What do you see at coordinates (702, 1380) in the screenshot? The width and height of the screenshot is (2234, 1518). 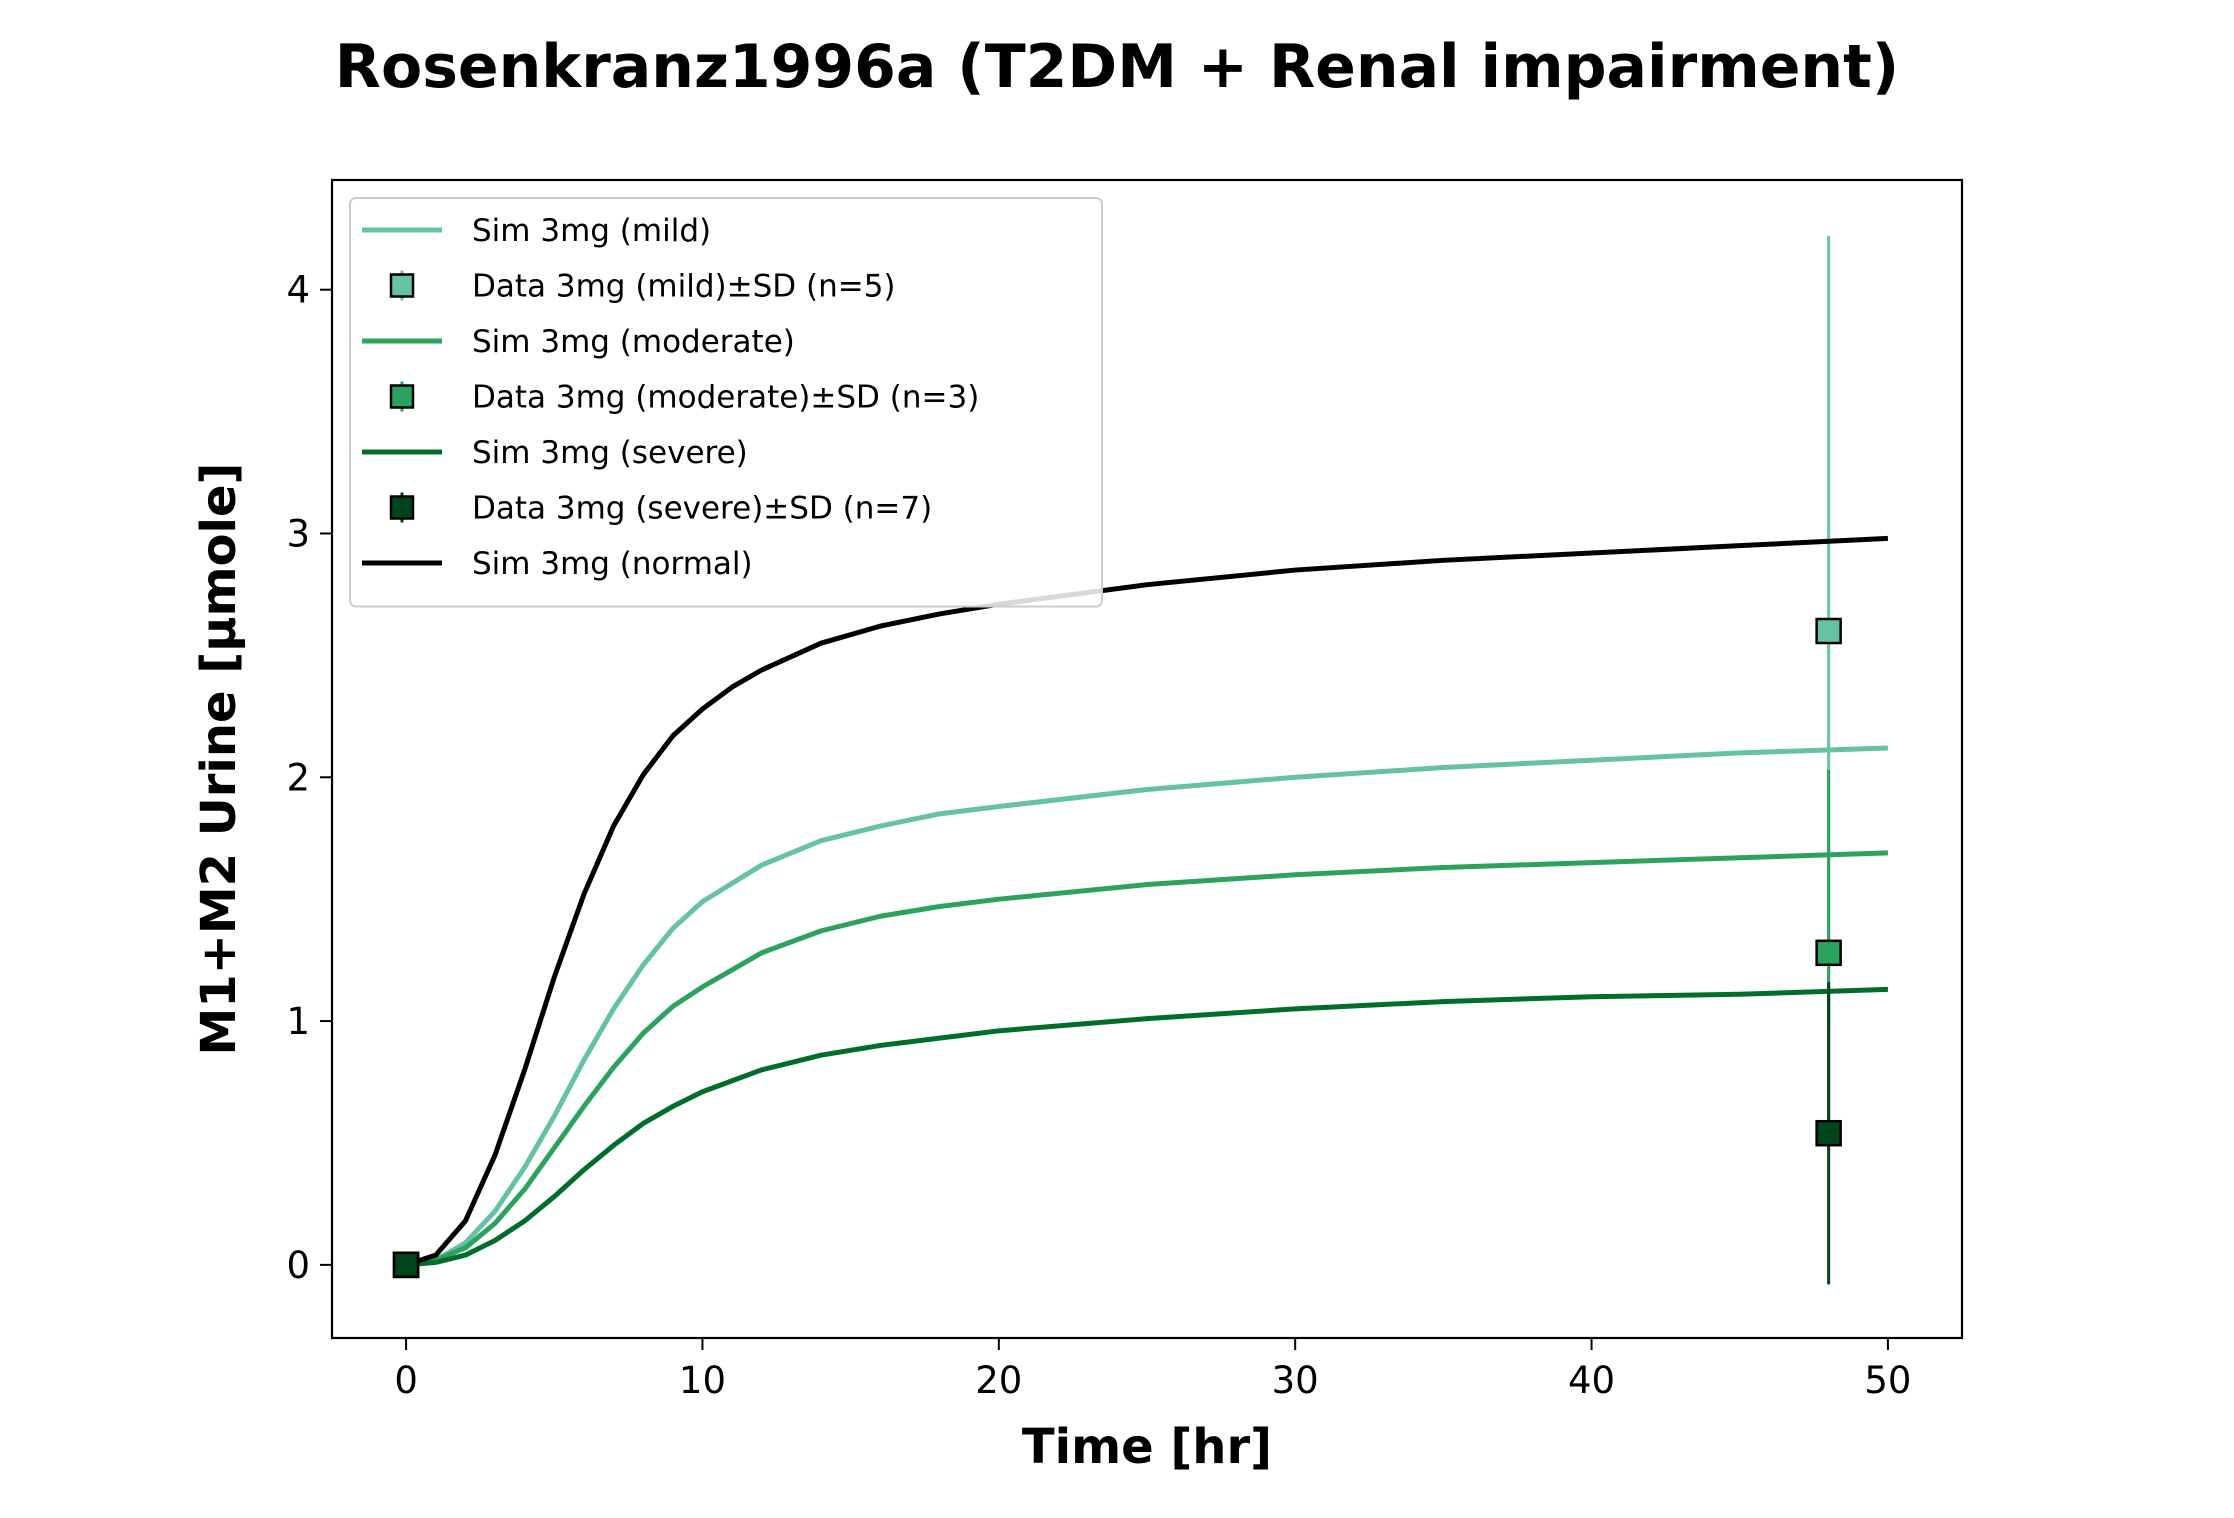 I see `x-tick-label: 10` at bounding box center [702, 1380].